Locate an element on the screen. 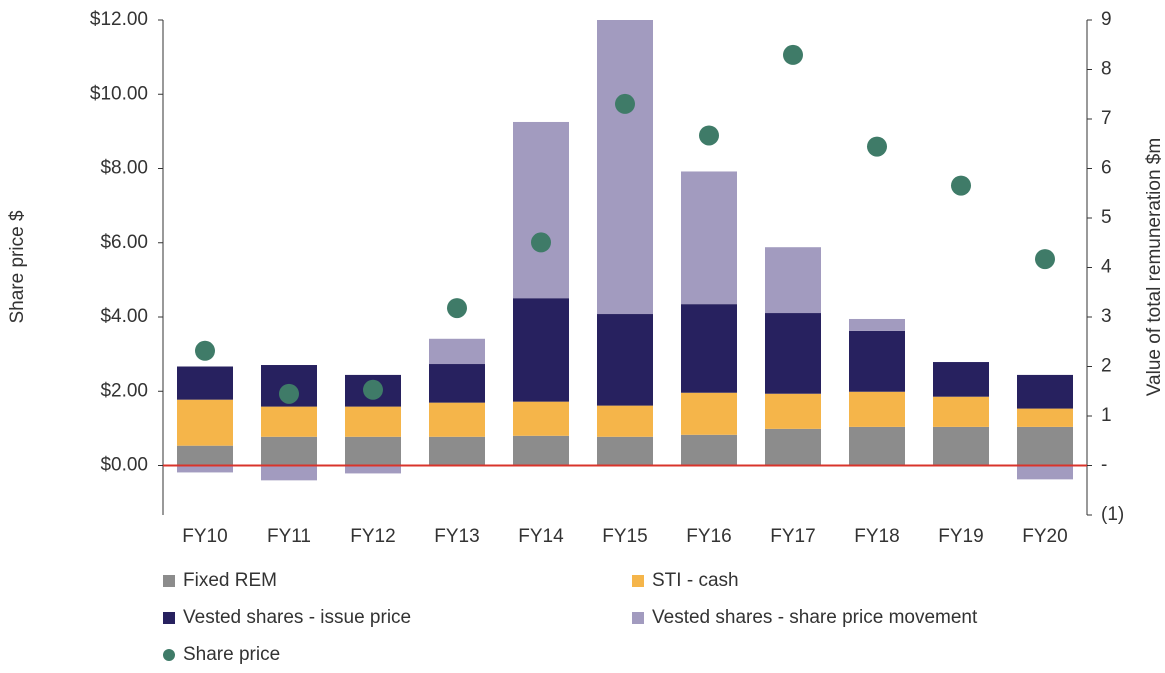 The image size is (1165, 673). x-tick-label: FY14 is located at coordinates (541, 536).